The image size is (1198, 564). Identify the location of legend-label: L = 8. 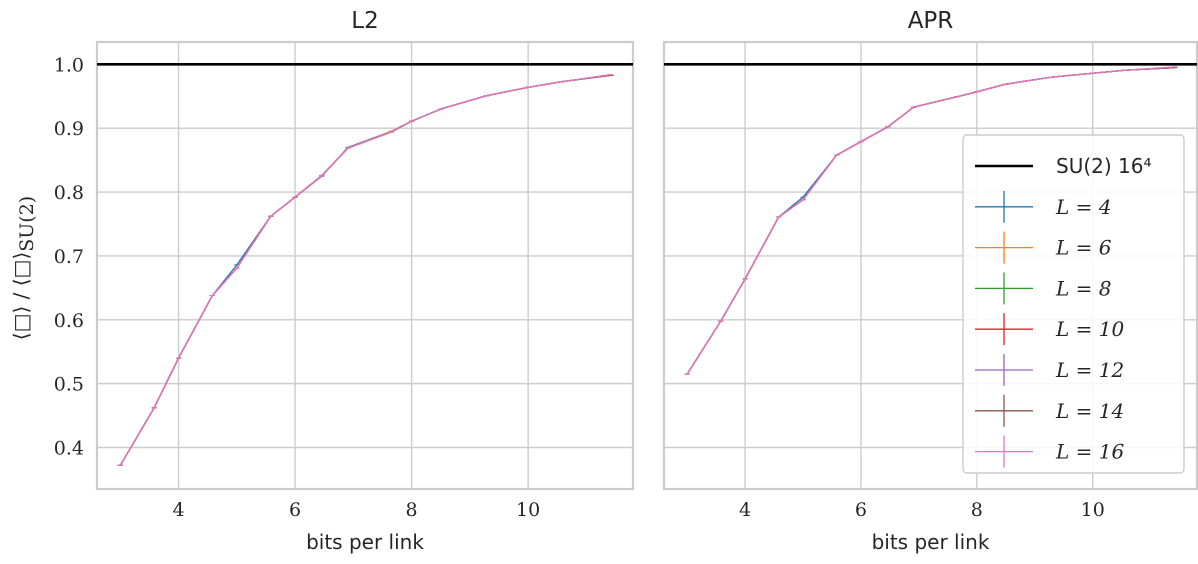
(1083, 288).